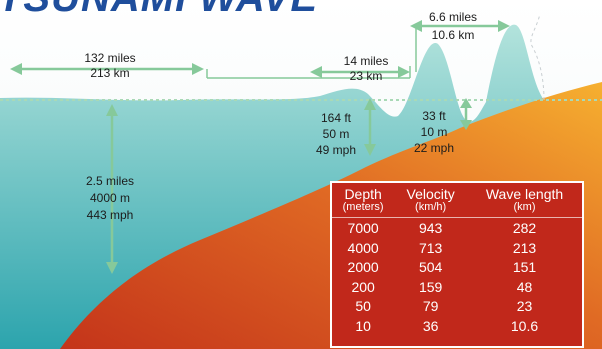 This screenshot has width=602, height=349. I want to click on label-line: 2.5 miles, so click(110, 181).